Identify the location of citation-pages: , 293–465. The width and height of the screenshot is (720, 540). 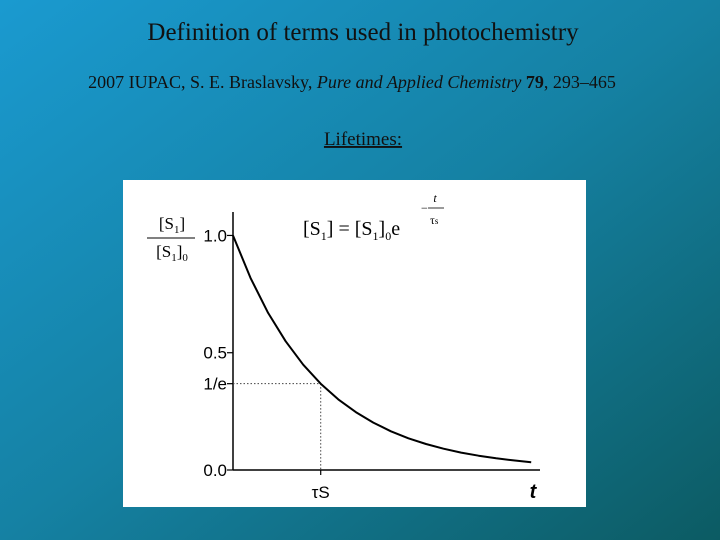
(580, 82).